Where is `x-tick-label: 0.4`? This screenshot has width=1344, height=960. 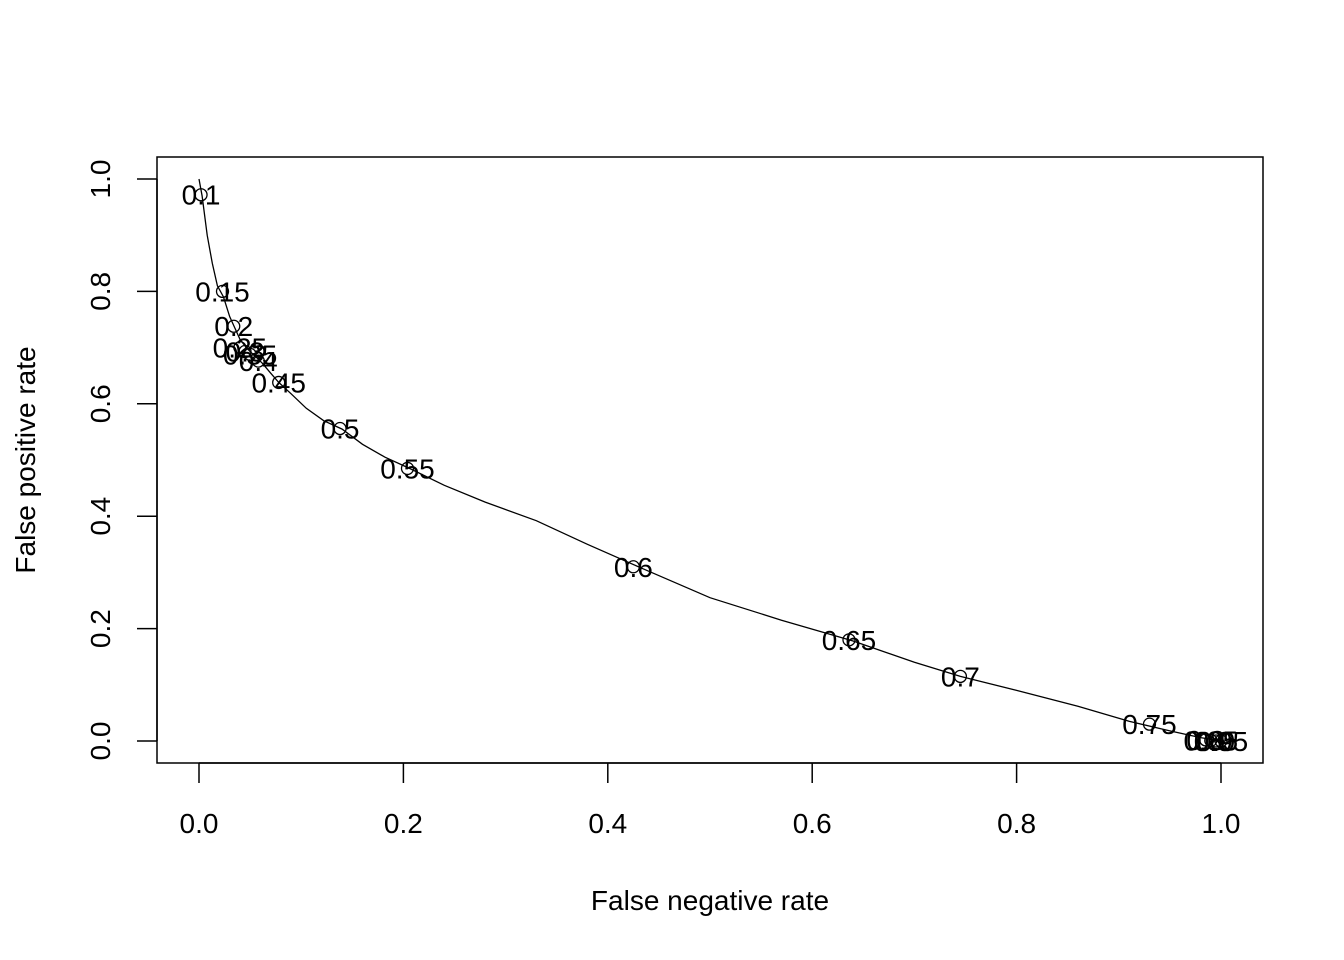 x-tick-label: 0.4 is located at coordinates (607, 823).